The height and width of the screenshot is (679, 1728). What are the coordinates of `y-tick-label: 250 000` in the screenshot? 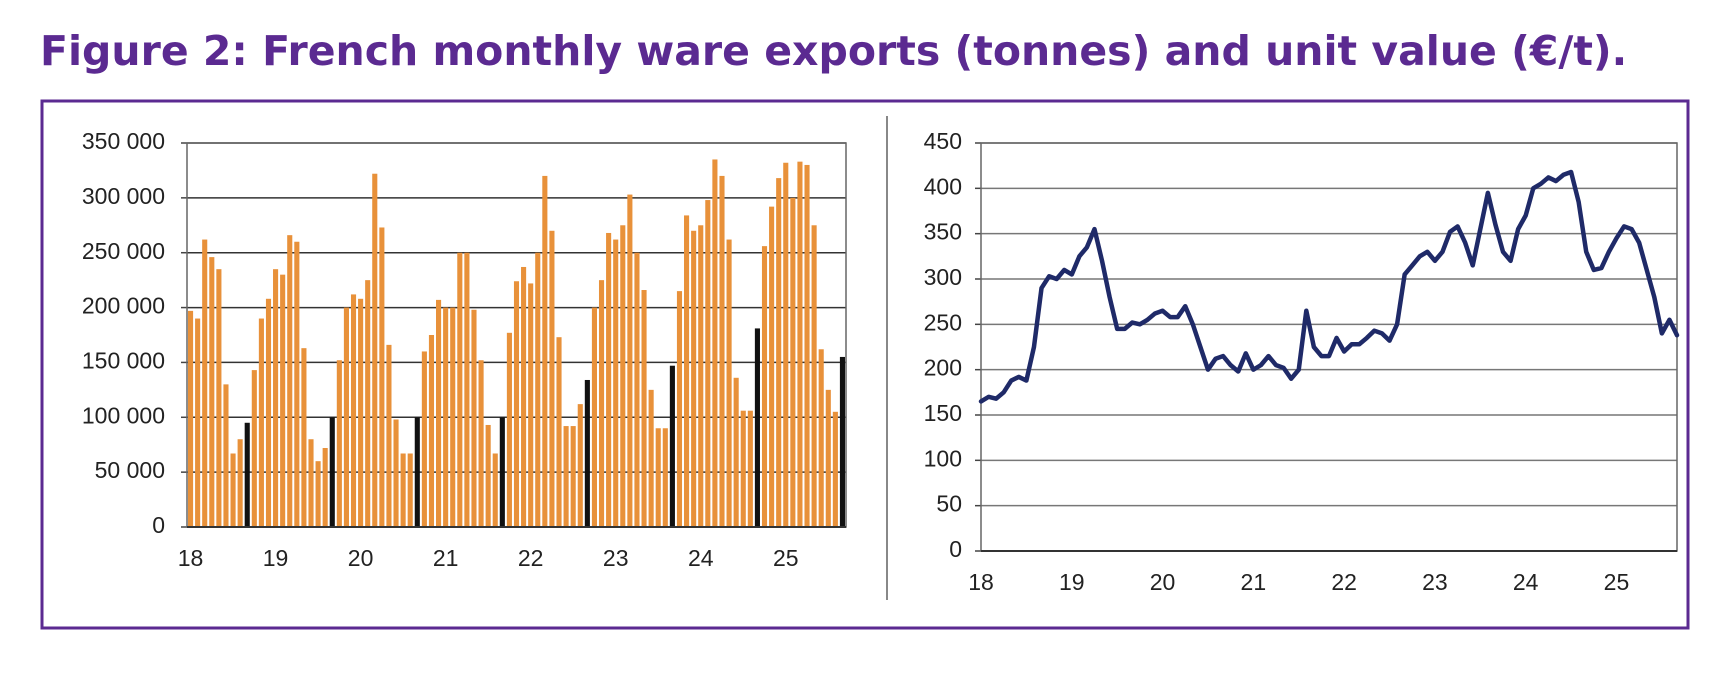 It's located at (123, 251).